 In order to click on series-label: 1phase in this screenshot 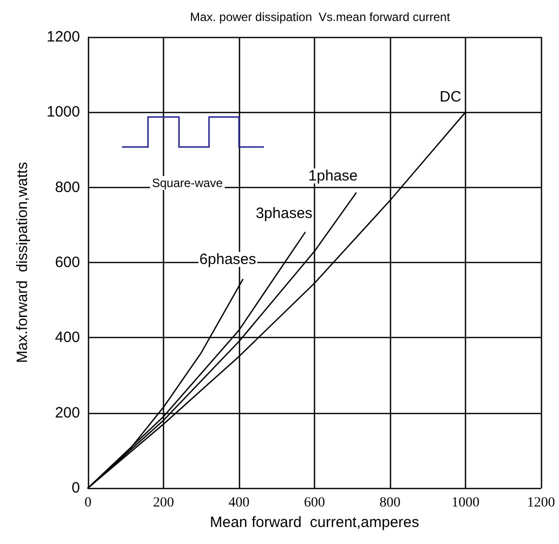, I will do `click(333, 175)`.